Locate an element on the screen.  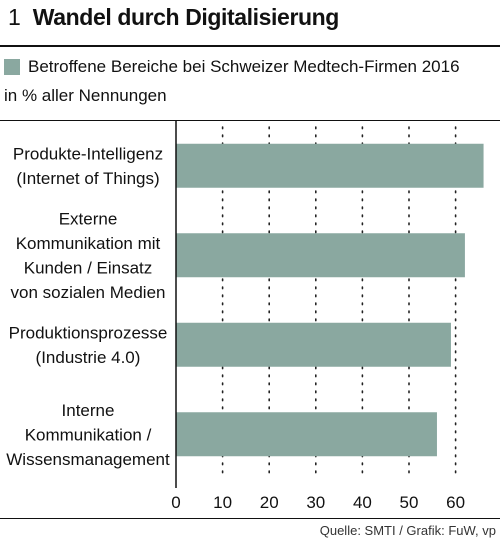
category-label-line: Kommunikation / is located at coordinates (88, 434).